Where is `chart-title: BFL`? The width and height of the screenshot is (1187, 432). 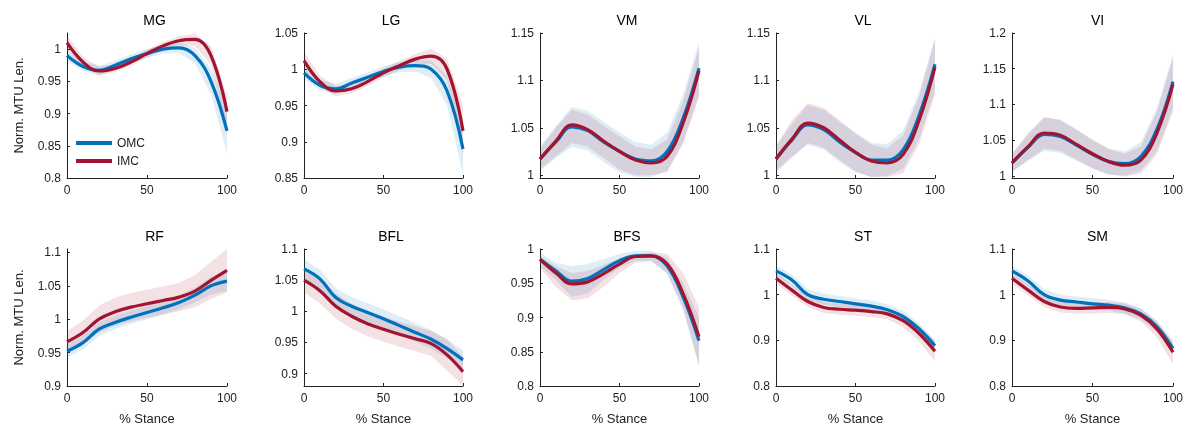 chart-title: BFL is located at coordinates (391, 236).